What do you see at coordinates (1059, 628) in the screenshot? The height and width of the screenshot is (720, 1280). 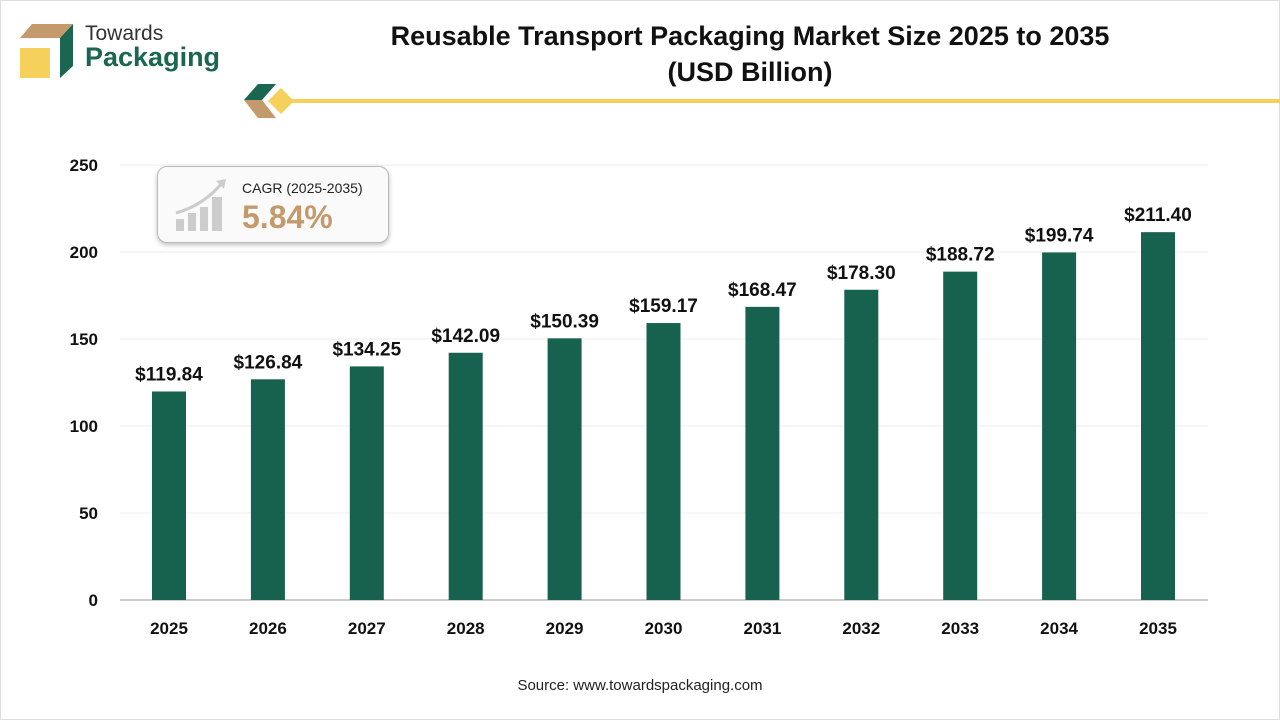 I see `x-tick-label: 2034` at bounding box center [1059, 628].